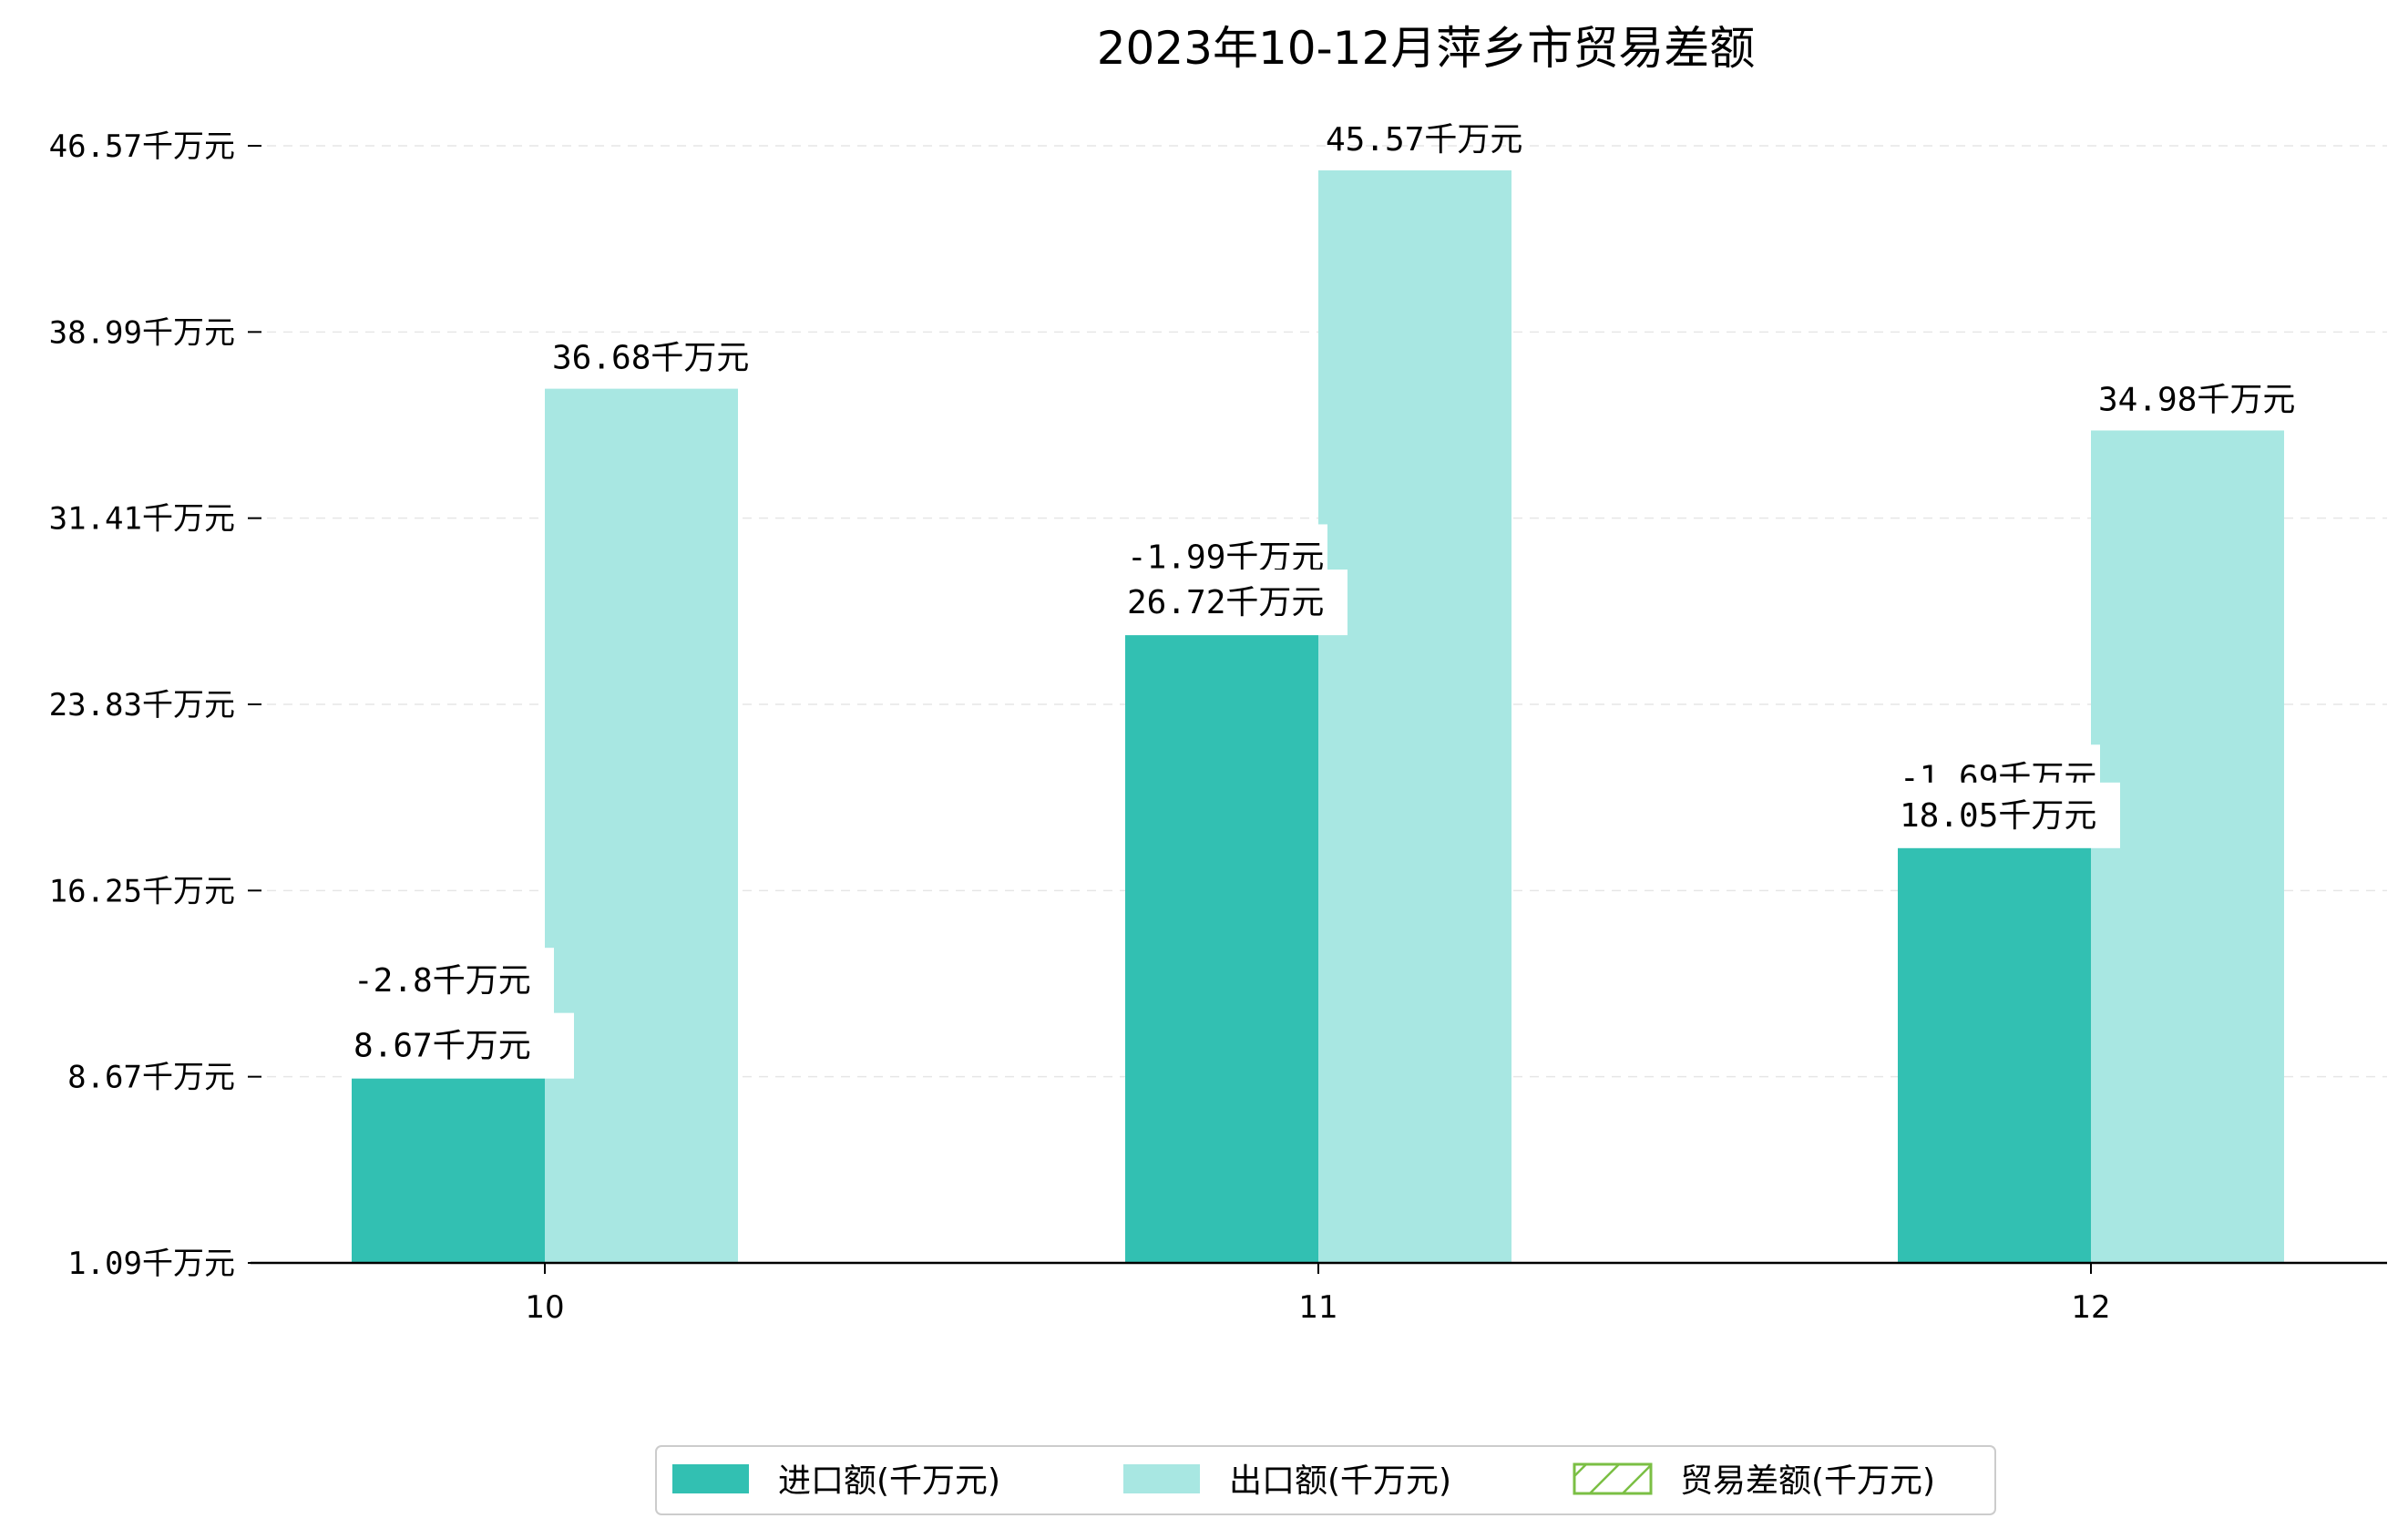  I want to click on data-label-import: 26.72千万元, so click(1225, 602).